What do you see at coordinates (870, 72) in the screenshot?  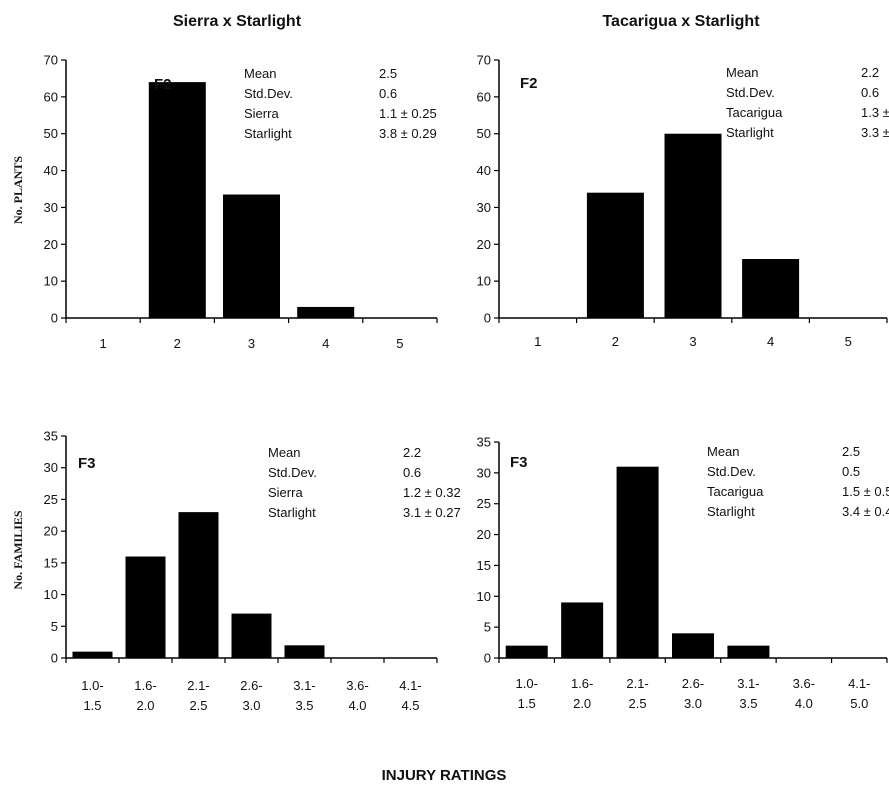 I see `panel-2-stat-value: 2.2` at bounding box center [870, 72].